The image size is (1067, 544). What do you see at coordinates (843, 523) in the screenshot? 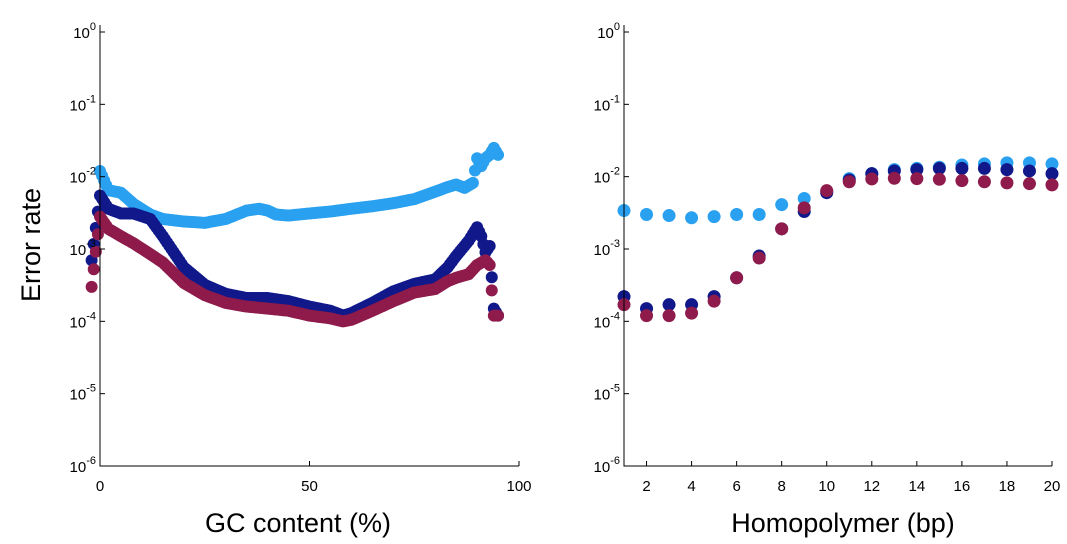
I see `homopolymer-x-axis-title: Homopolymer (bp)` at bounding box center [843, 523].